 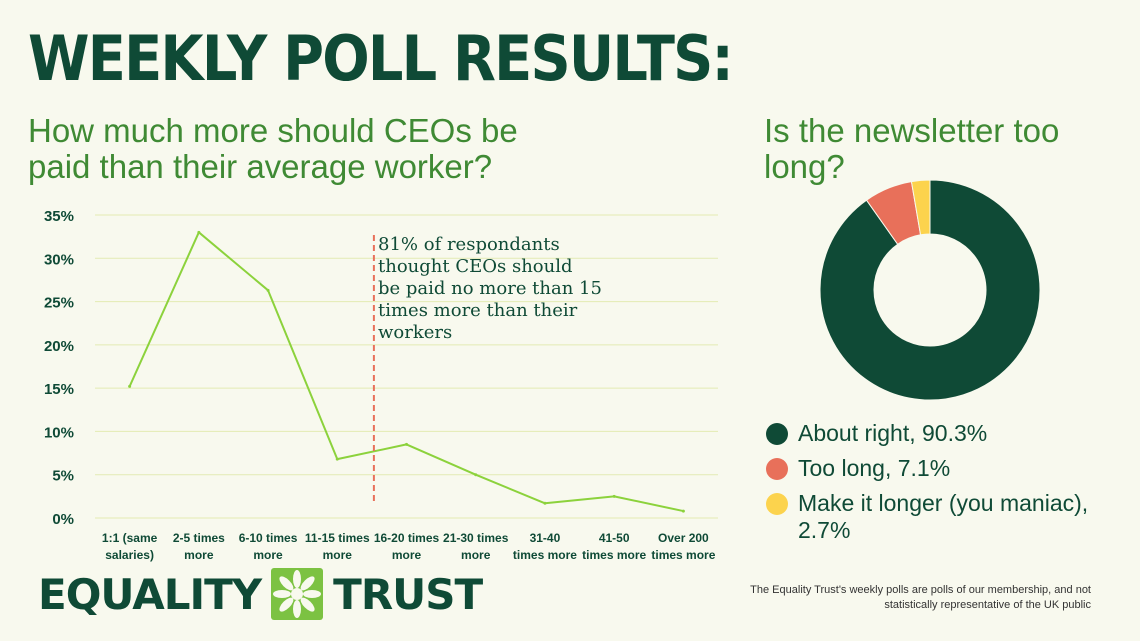 What do you see at coordinates (683, 546) in the screenshot?
I see `x-tick-label: Over 200 times more` at bounding box center [683, 546].